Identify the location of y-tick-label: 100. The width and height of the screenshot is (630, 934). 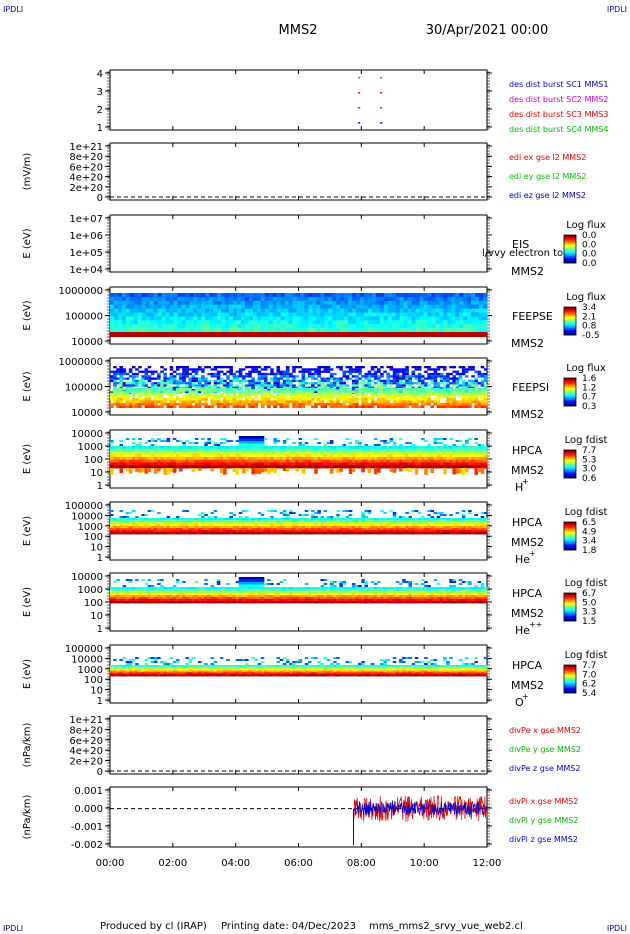
(93, 537).